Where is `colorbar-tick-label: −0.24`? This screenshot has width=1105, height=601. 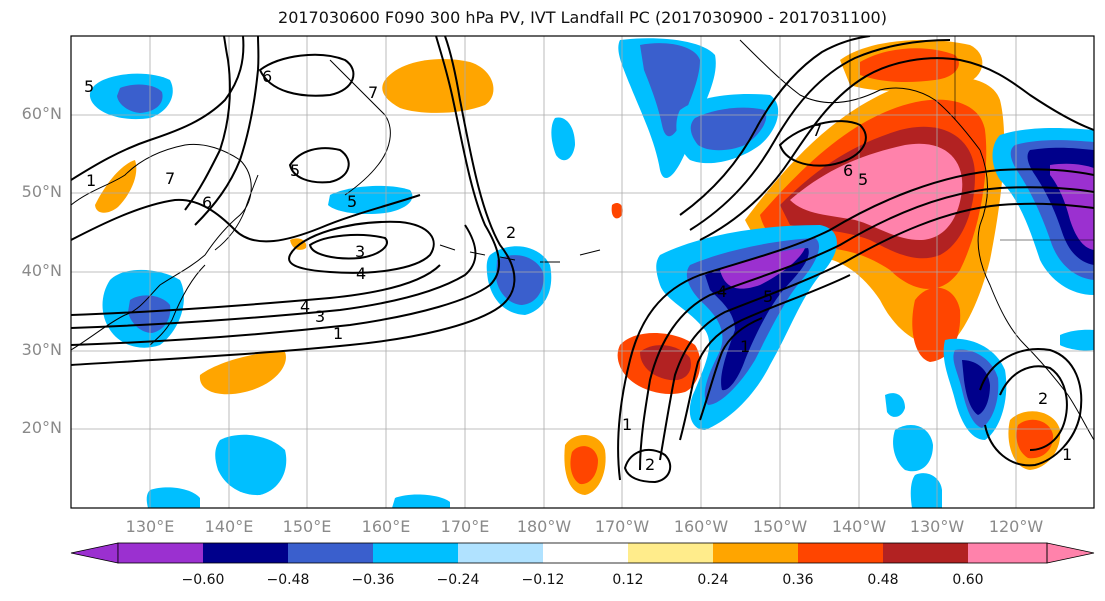
colorbar-tick-label: −0.24 is located at coordinates (458, 580).